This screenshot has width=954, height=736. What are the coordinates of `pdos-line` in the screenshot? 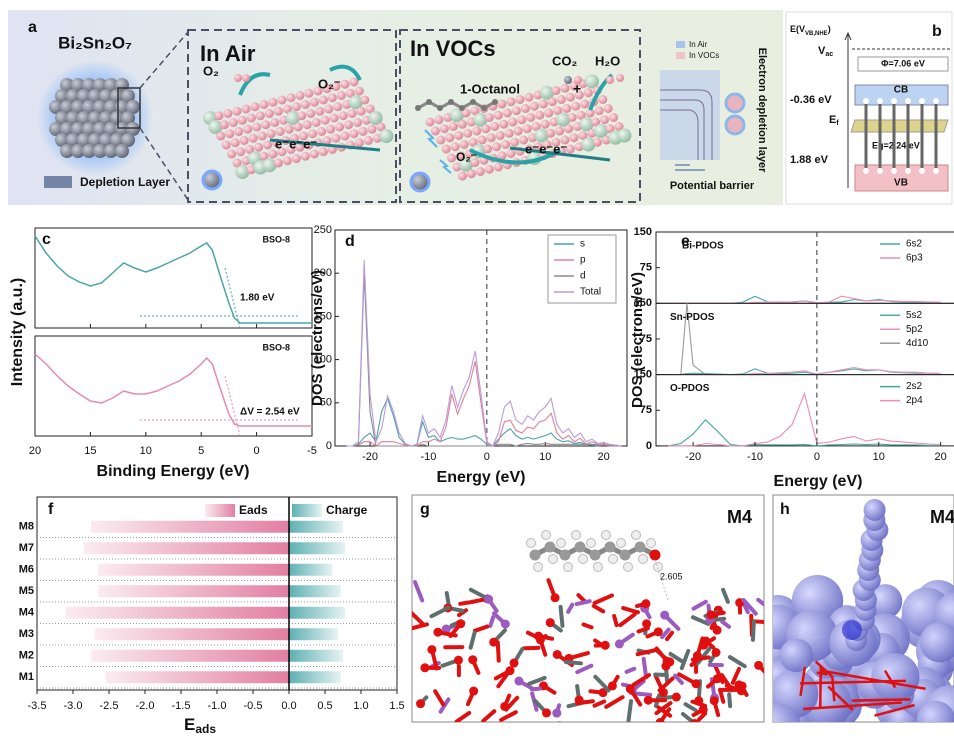 It's located at (804, 299).